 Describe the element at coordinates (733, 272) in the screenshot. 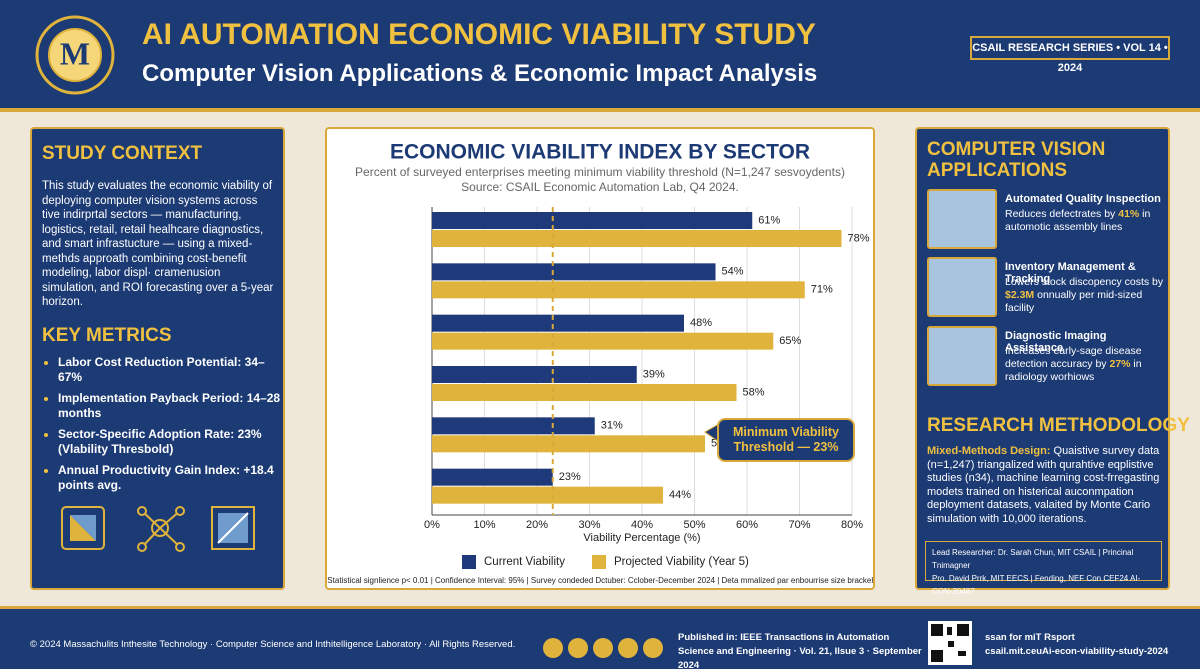

I see `value-label: 54%` at that location.